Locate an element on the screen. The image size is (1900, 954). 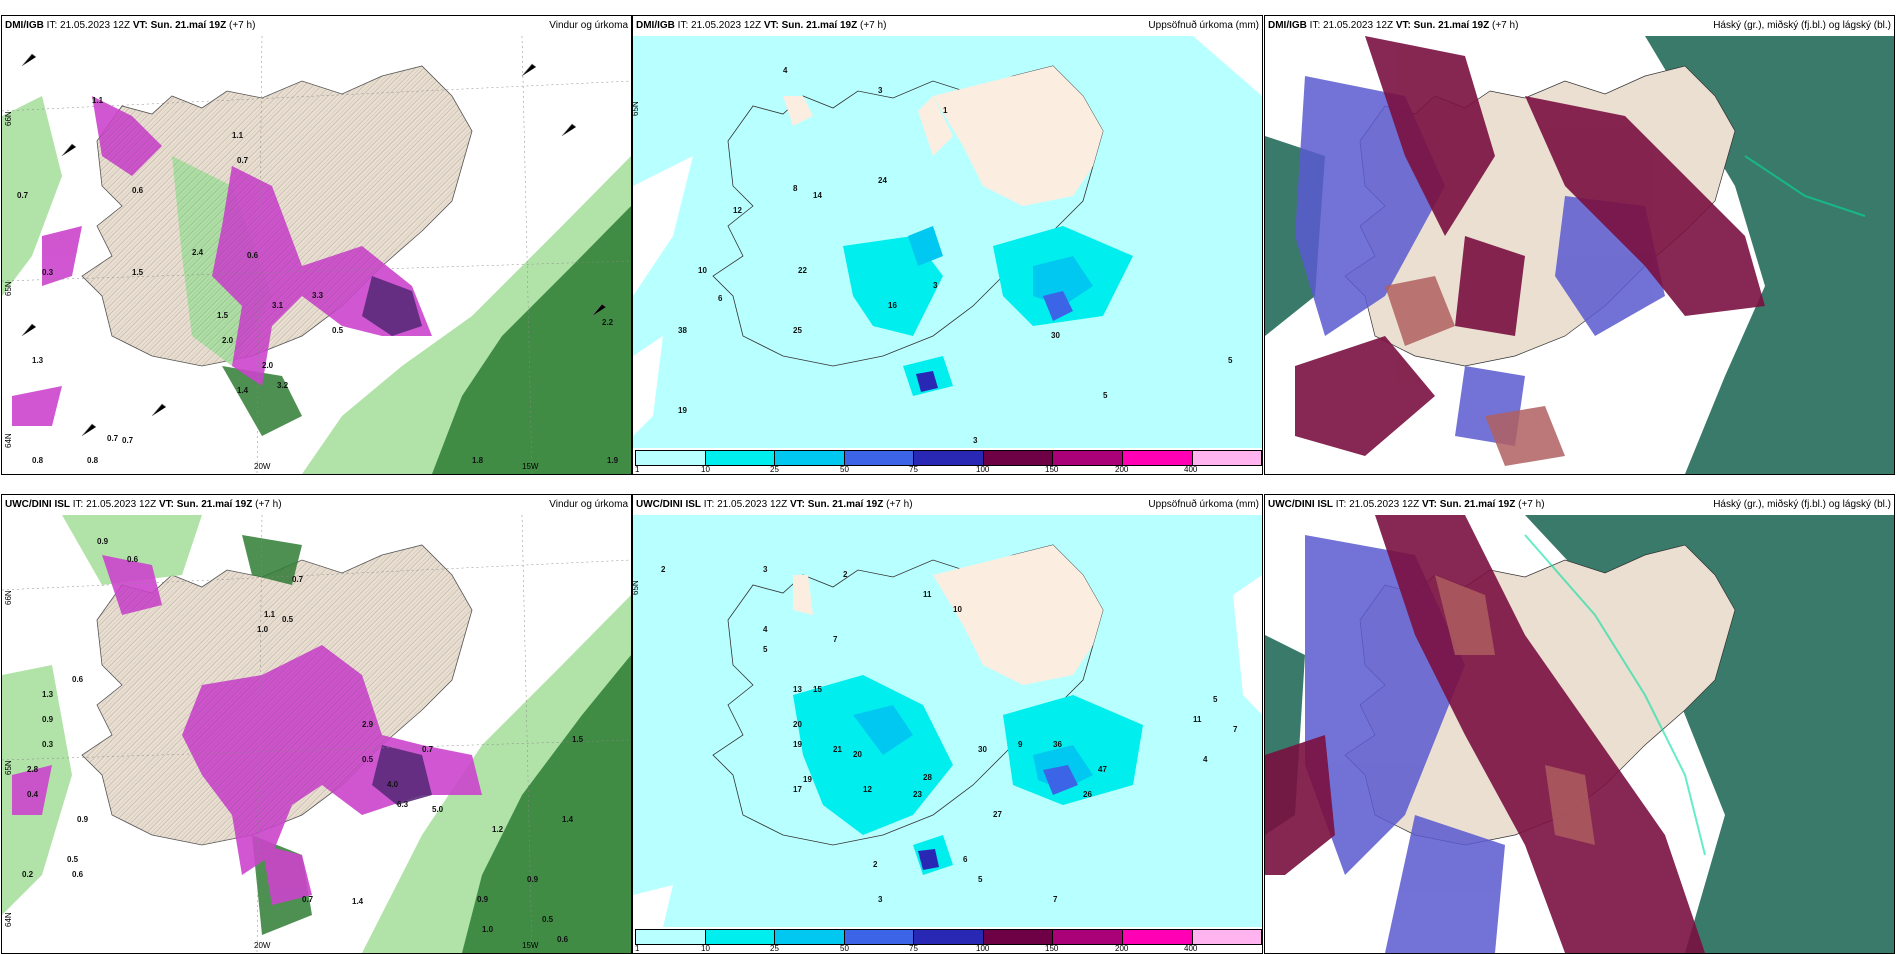
value-label: 1.9 is located at coordinates (613, 460).